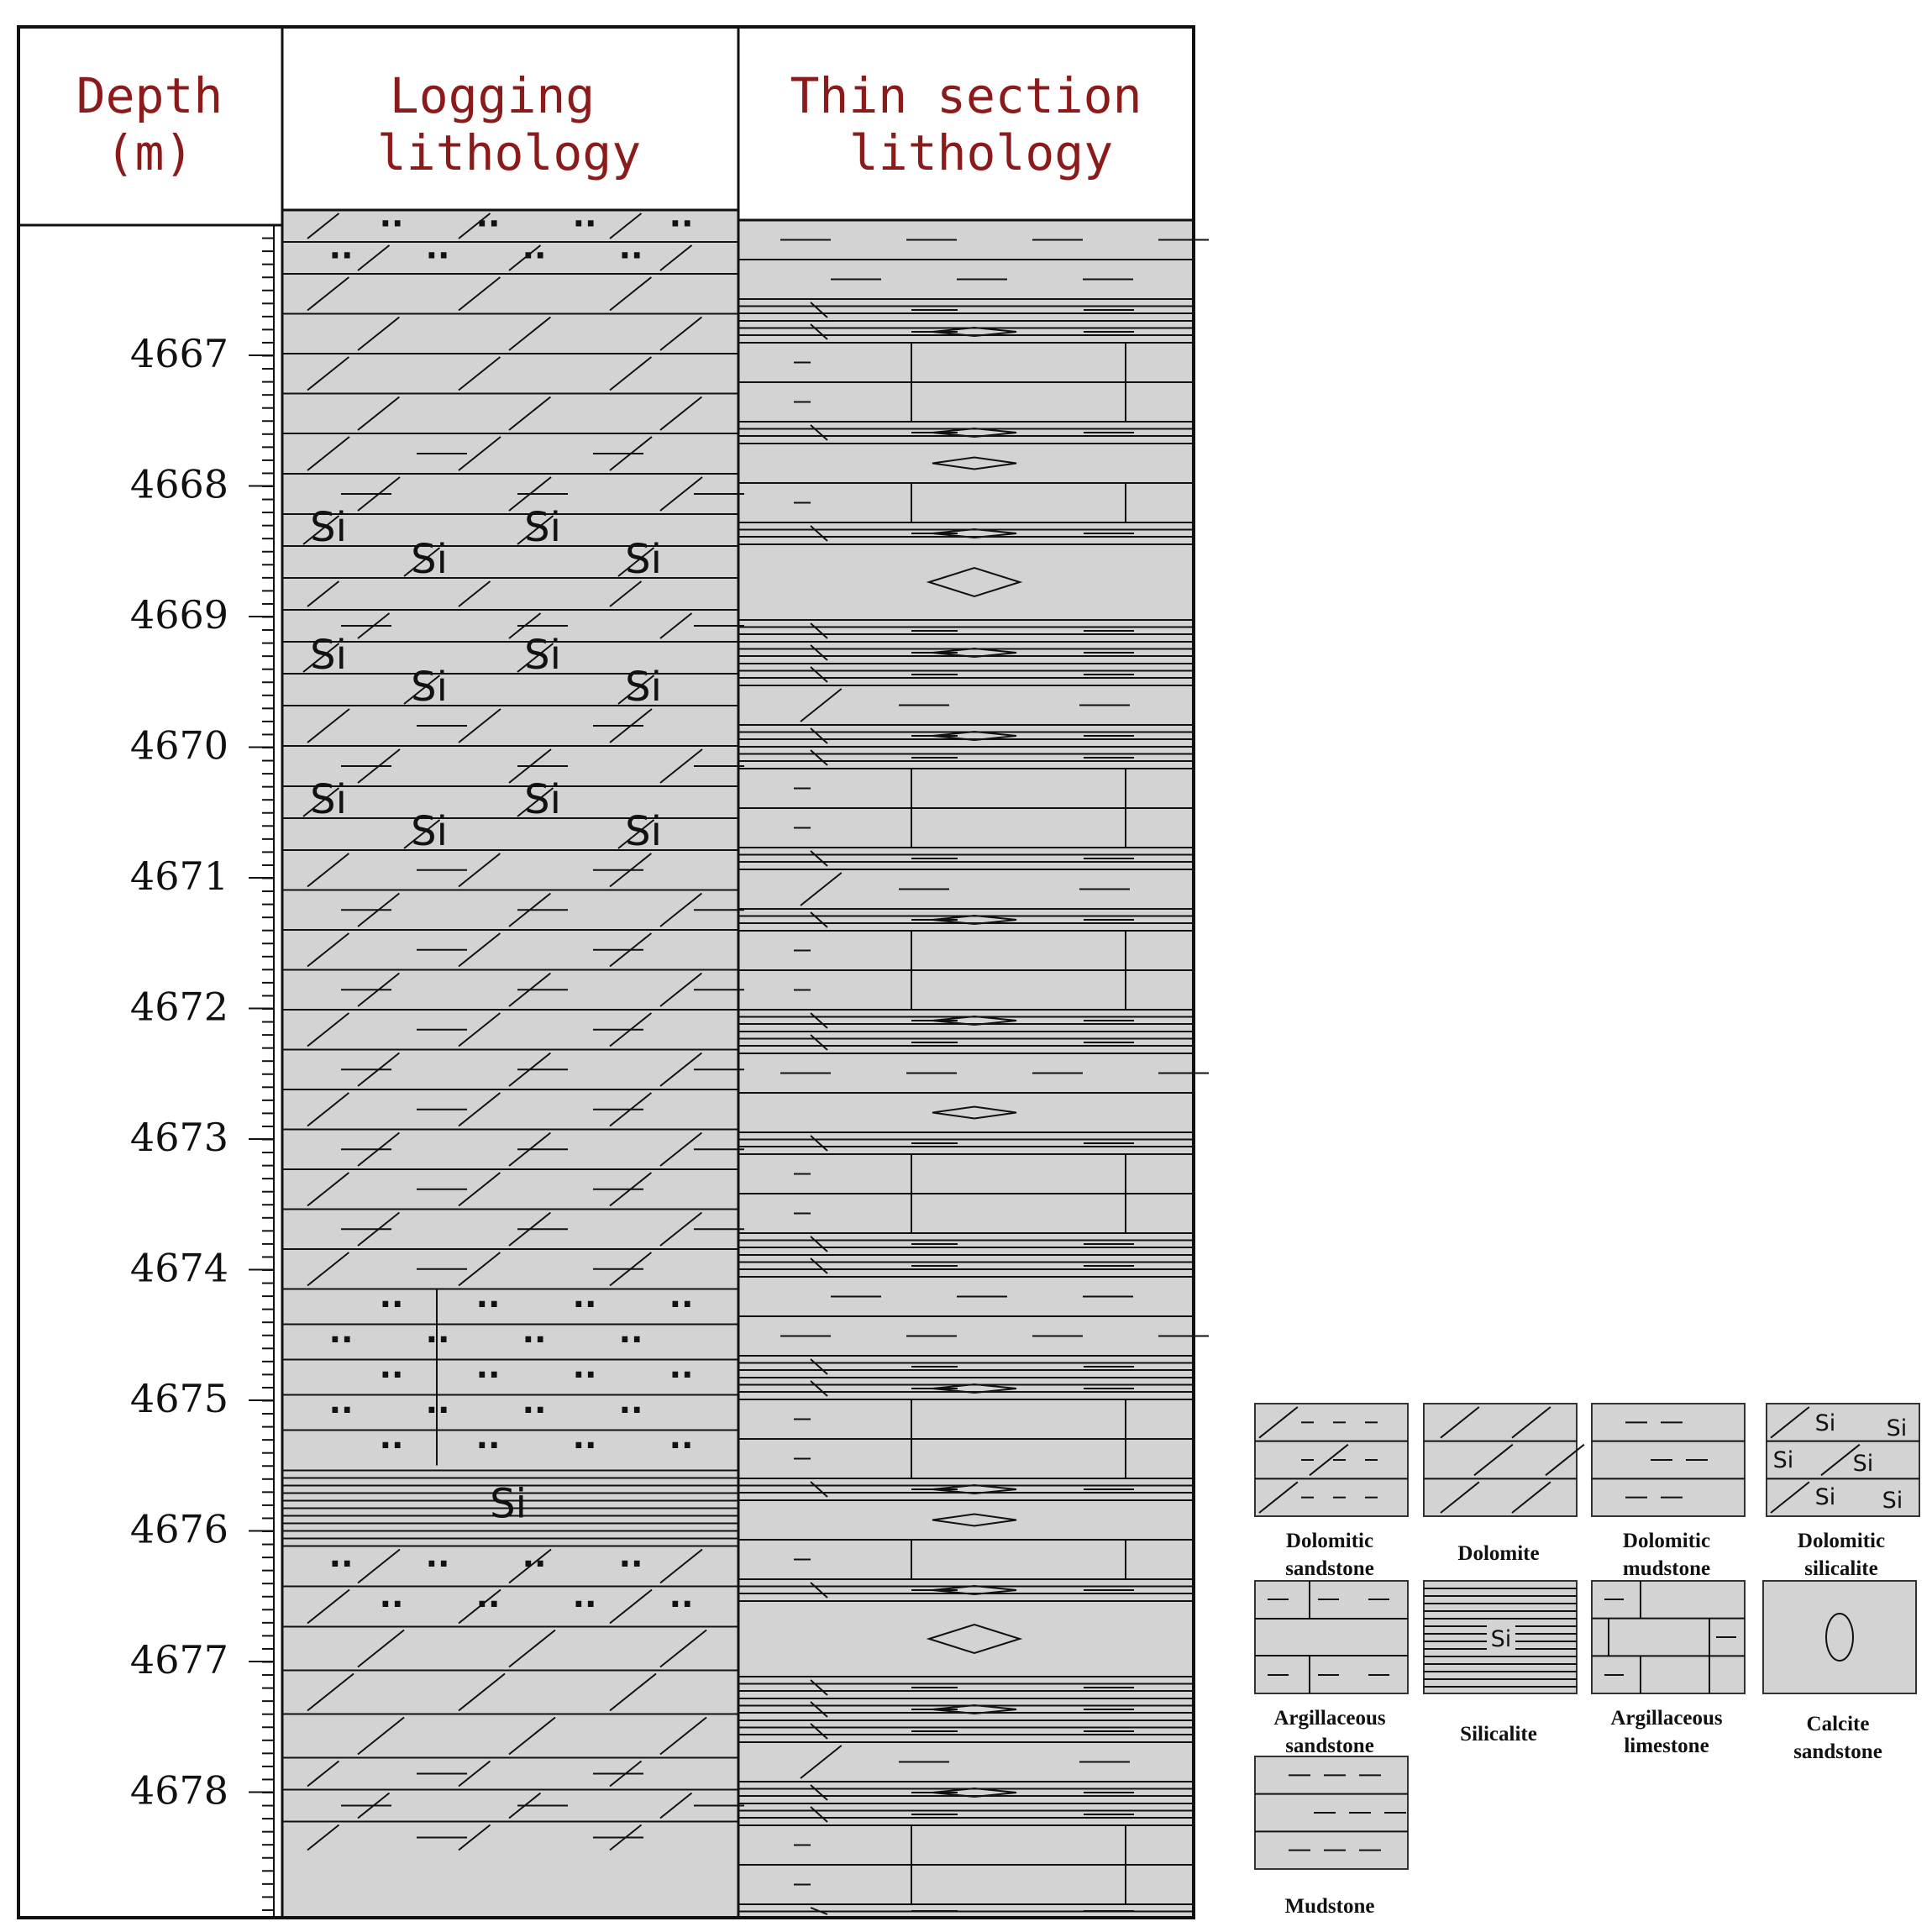  I want to click on depth-label: 4674, so click(179, 1268).